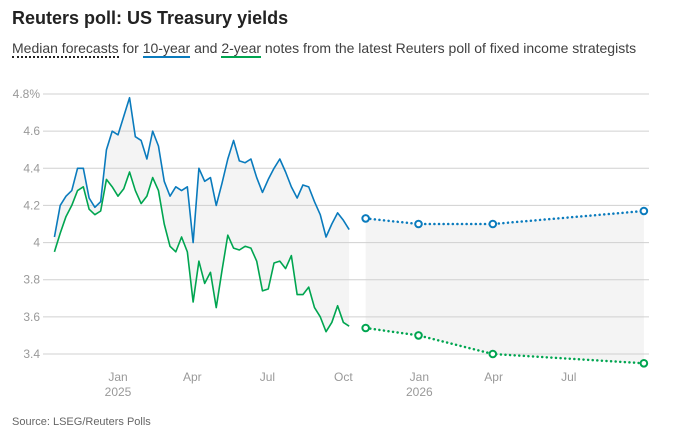  I want to click on 10-year-forecast-line, so click(505, 217).